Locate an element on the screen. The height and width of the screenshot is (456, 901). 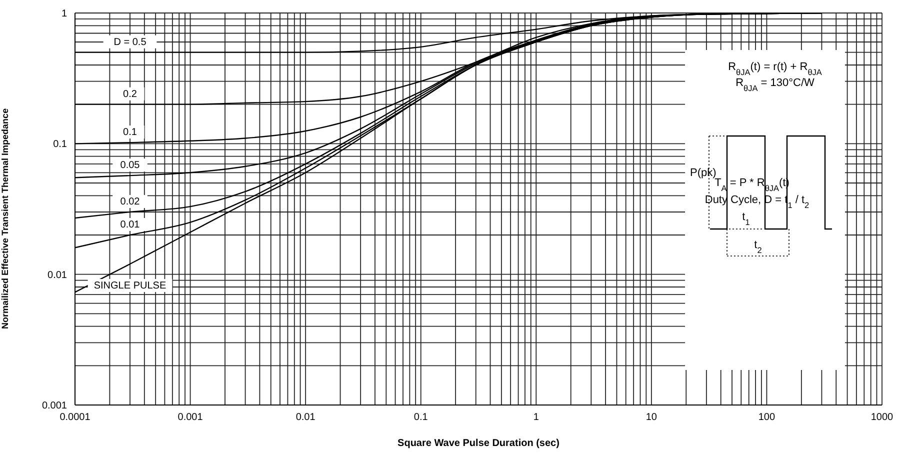
annotation: t$_{2}$ is located at coordinates (758, 246).